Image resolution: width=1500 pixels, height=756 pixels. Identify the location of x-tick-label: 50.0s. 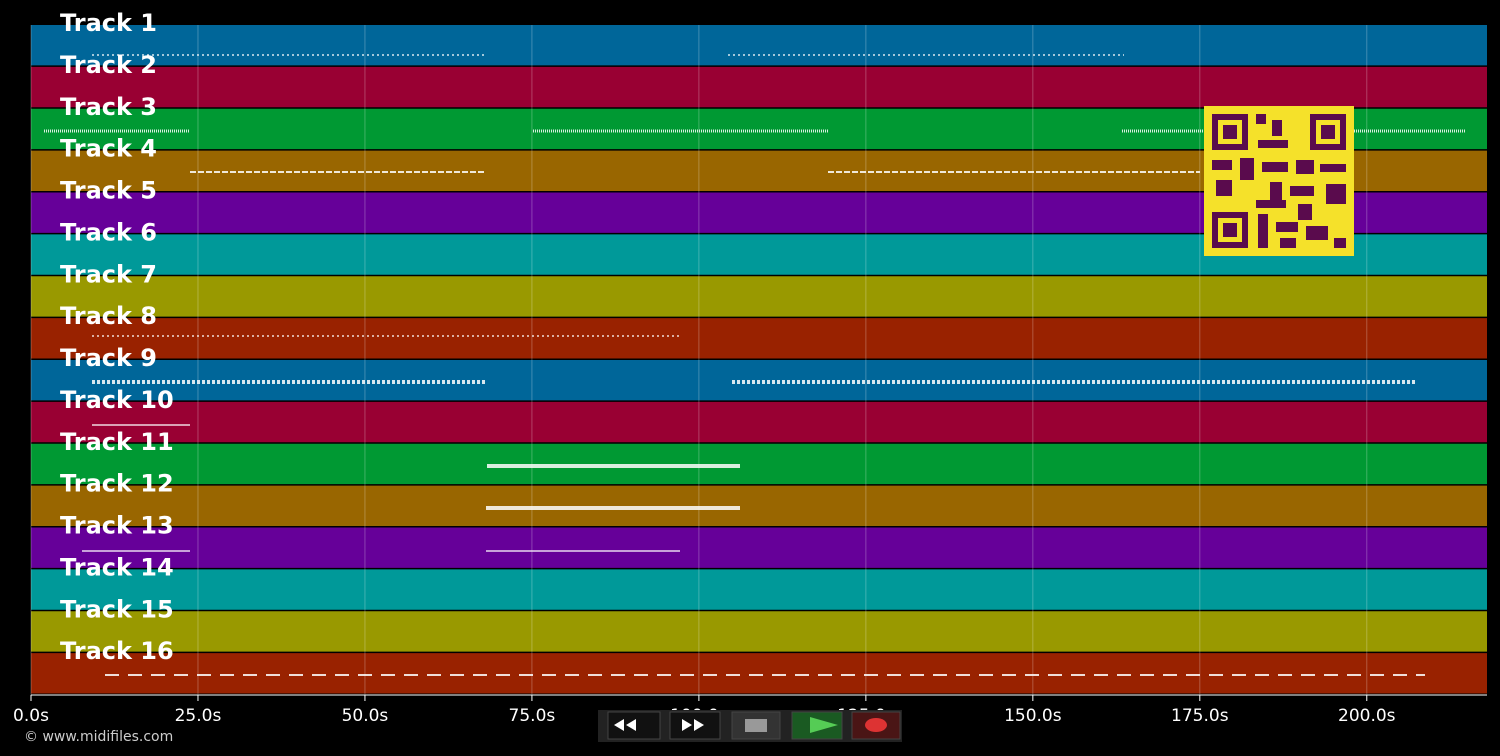
(365, 716).